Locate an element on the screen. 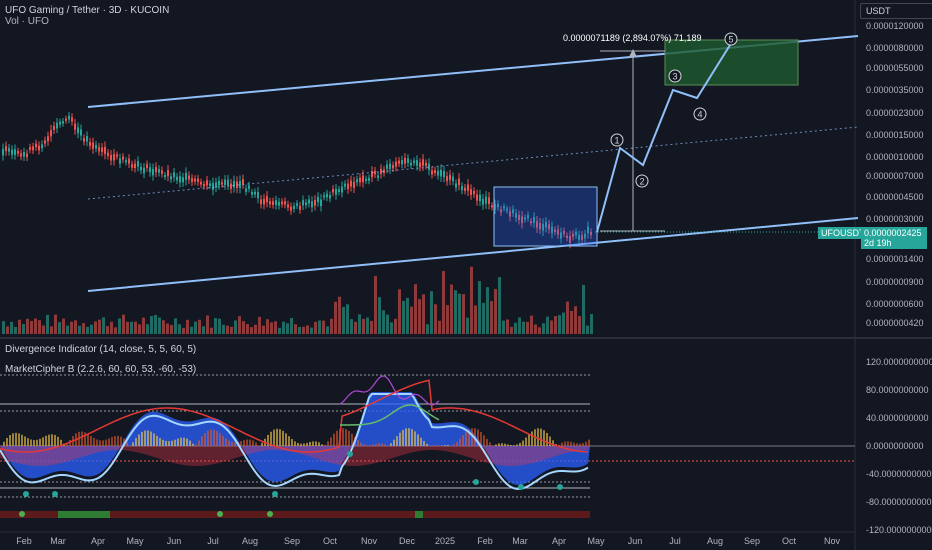  projection-path is located at coordinates (663, 138).